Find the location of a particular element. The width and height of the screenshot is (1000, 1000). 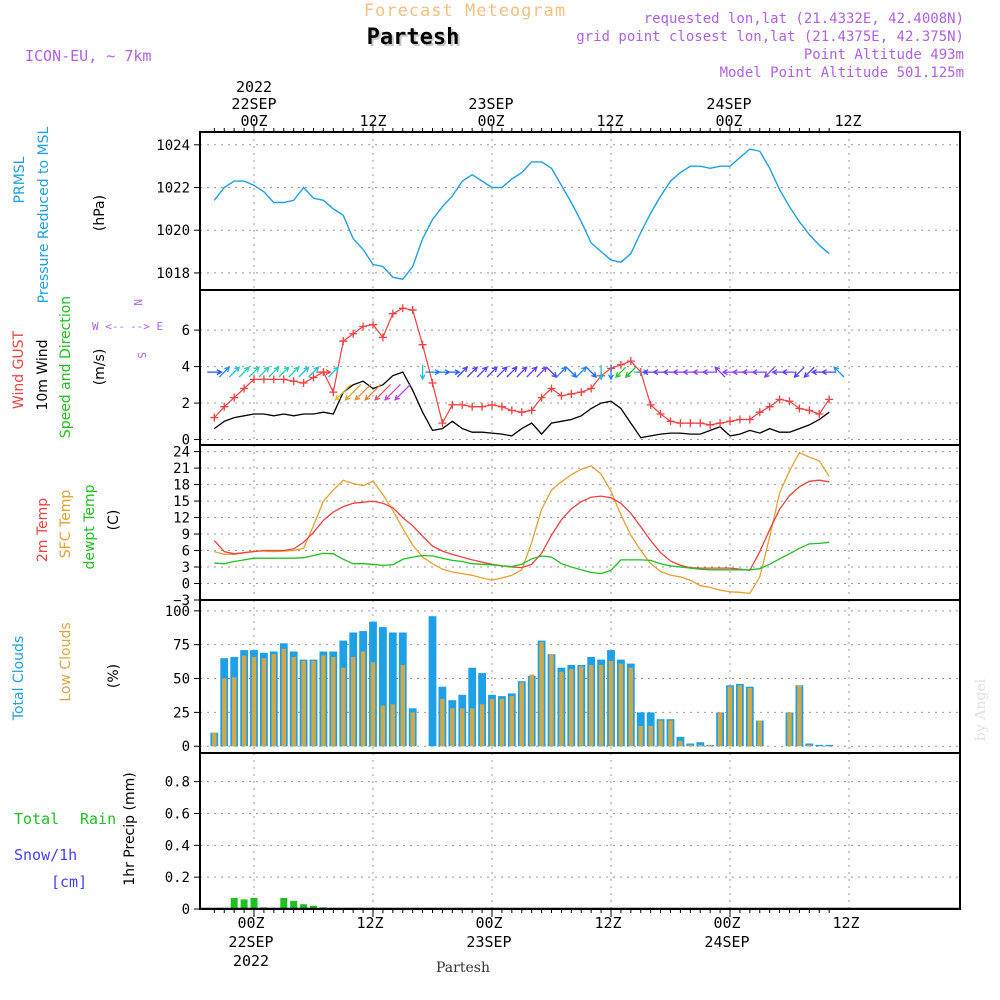

sfc-temp-label: SFC Temp is located at coordinates (66, 524).